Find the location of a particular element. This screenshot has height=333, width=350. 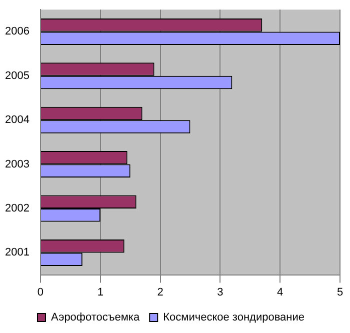

x-tick-label: 4 is located at coordinates (280, 292).